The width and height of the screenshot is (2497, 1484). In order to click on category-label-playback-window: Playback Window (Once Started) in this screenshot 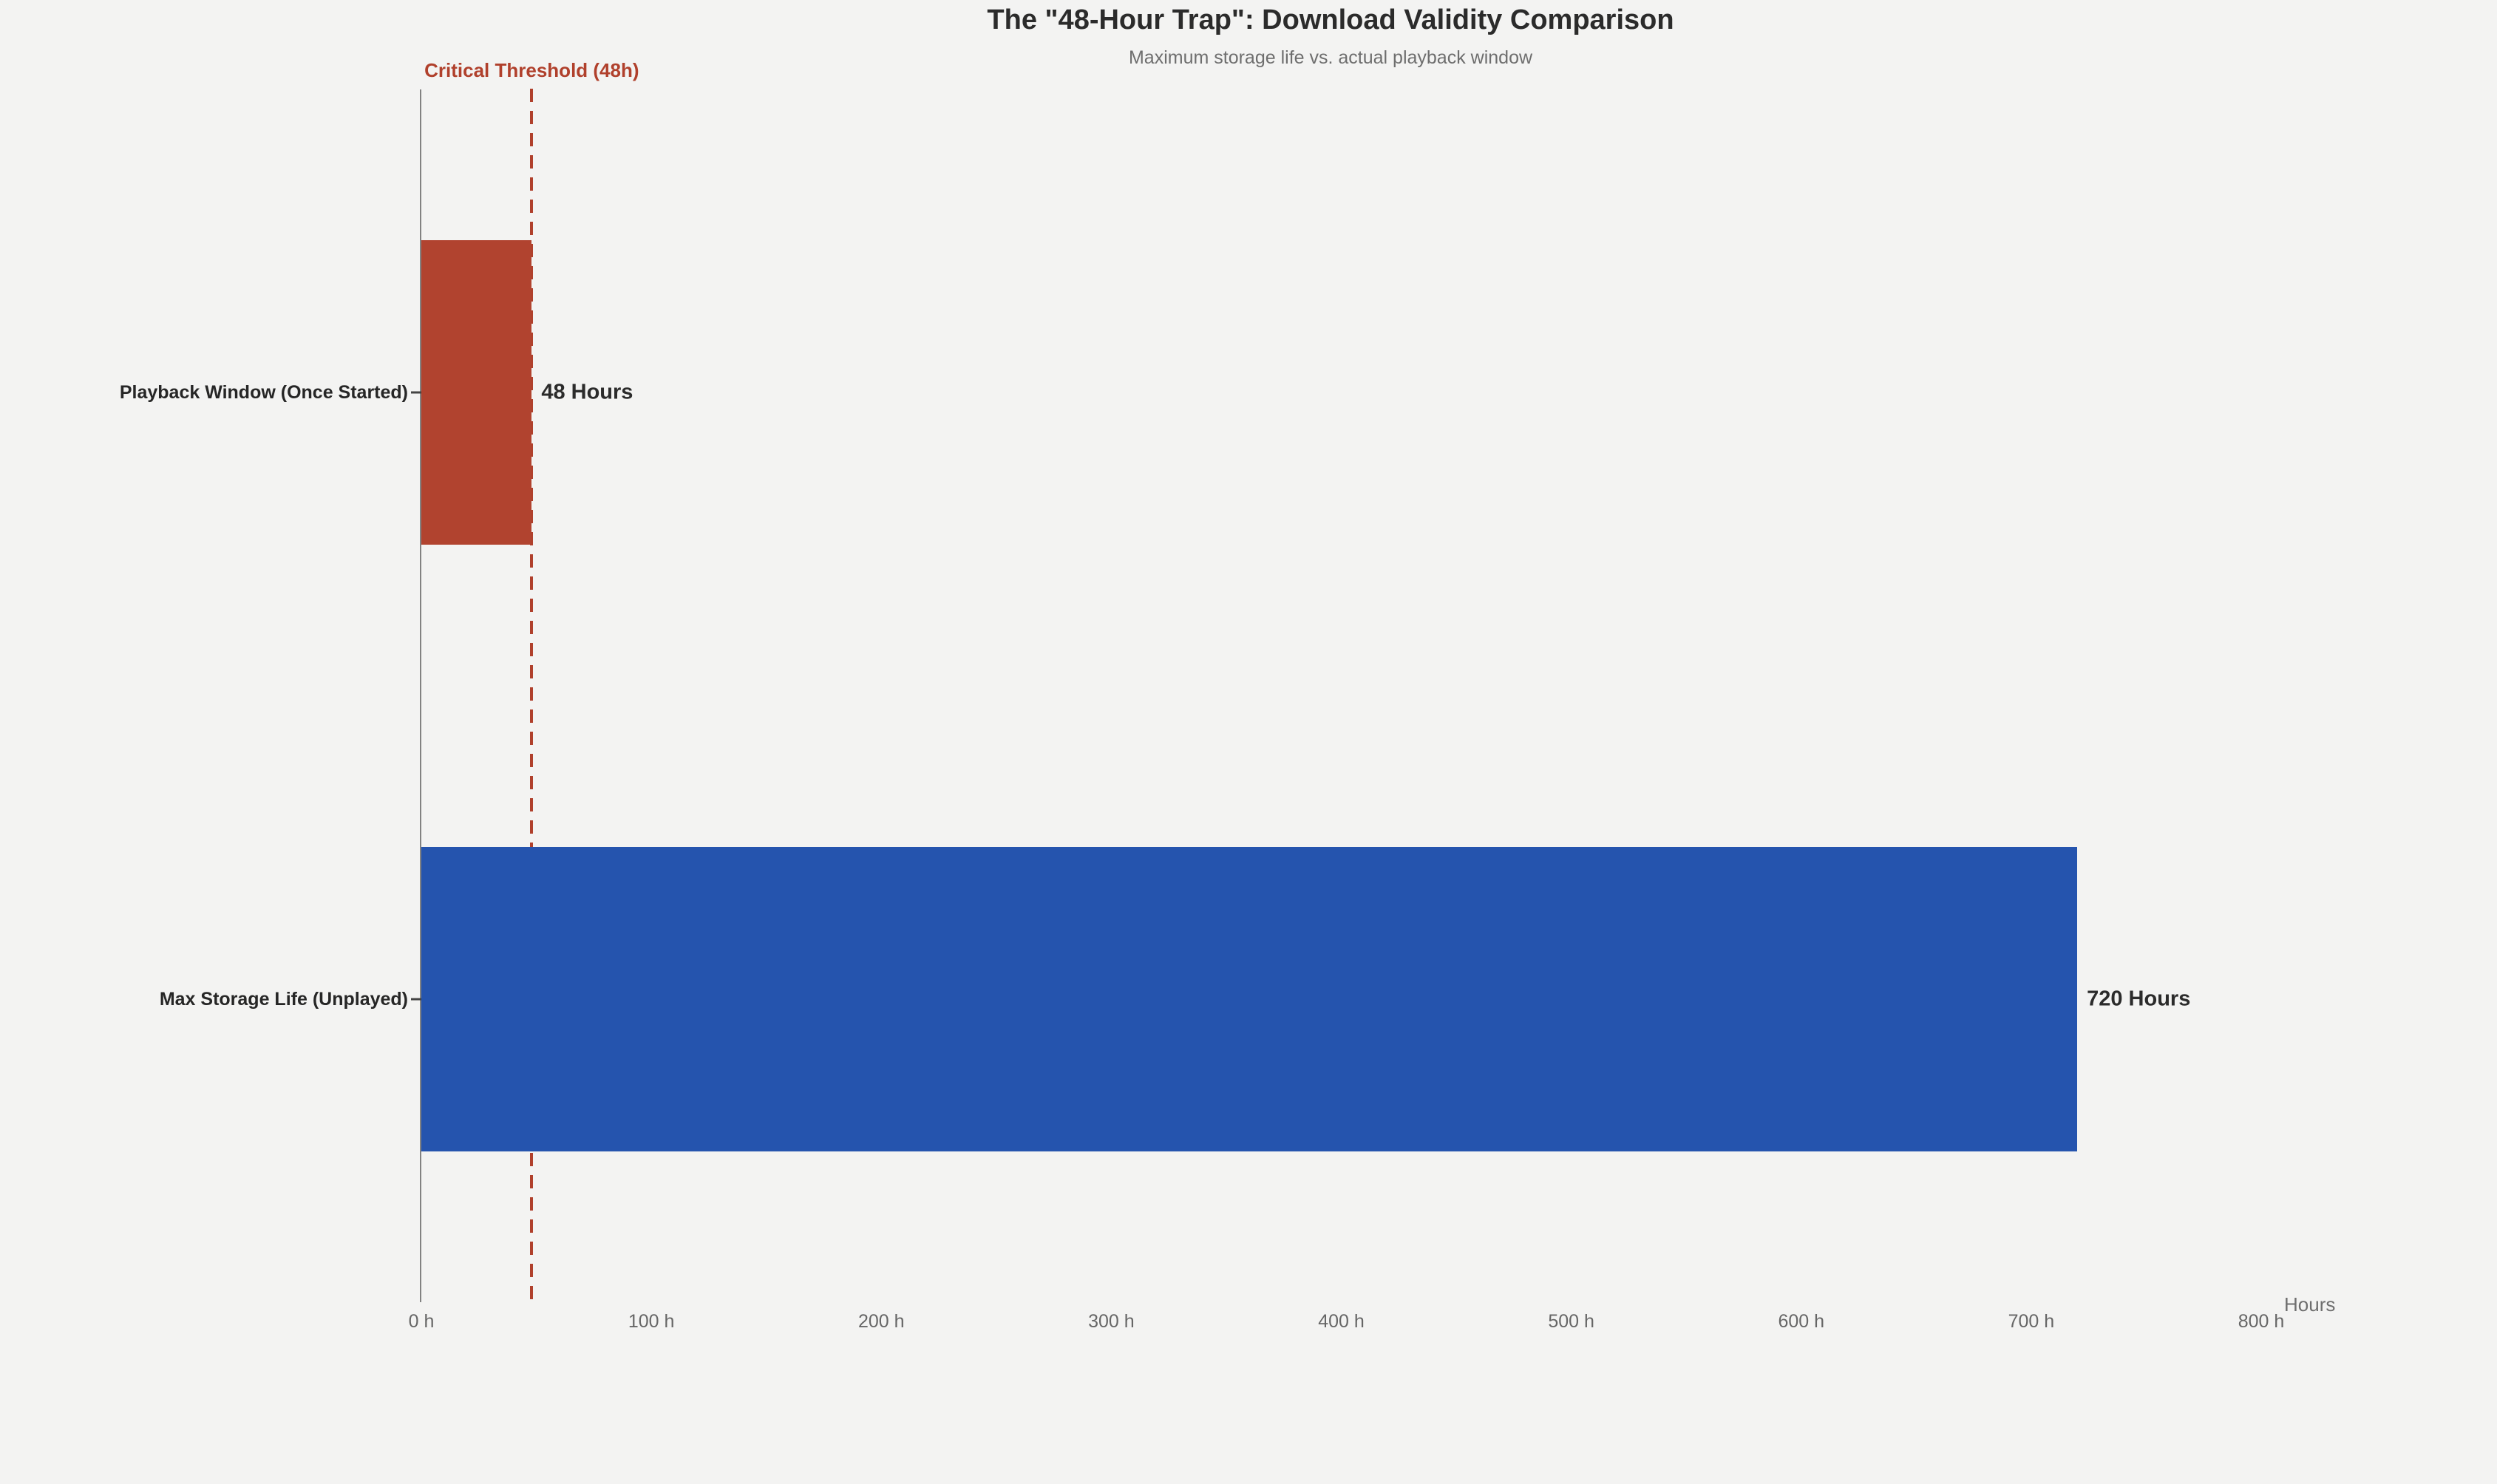, I will do `click(264, 392)`.